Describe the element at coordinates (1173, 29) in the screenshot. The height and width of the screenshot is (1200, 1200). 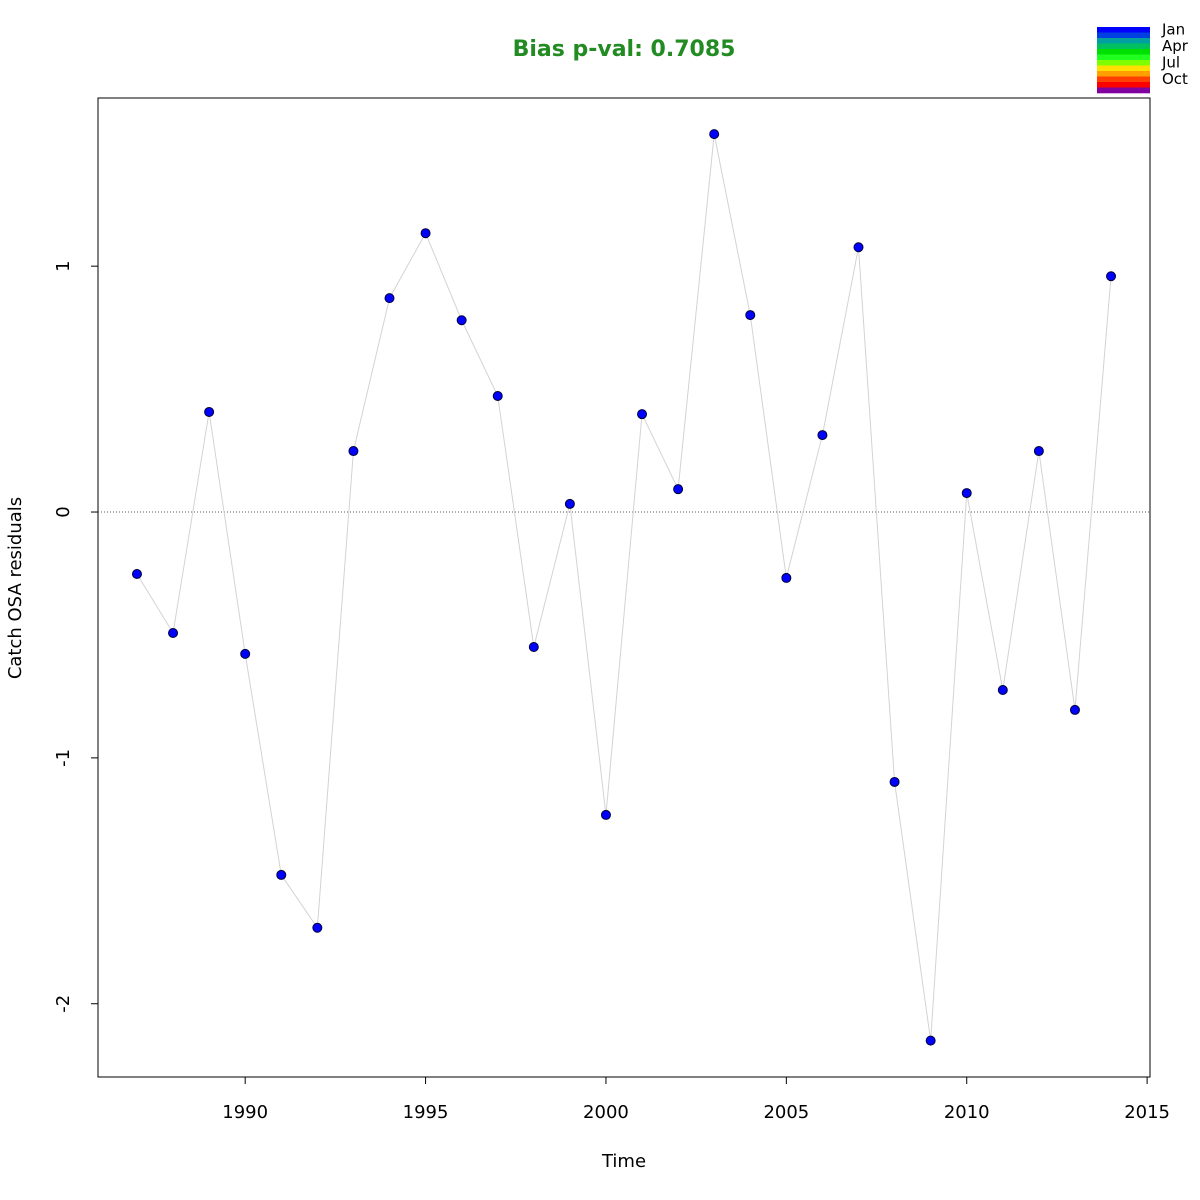
I see `legend-label: Jan` at that location.